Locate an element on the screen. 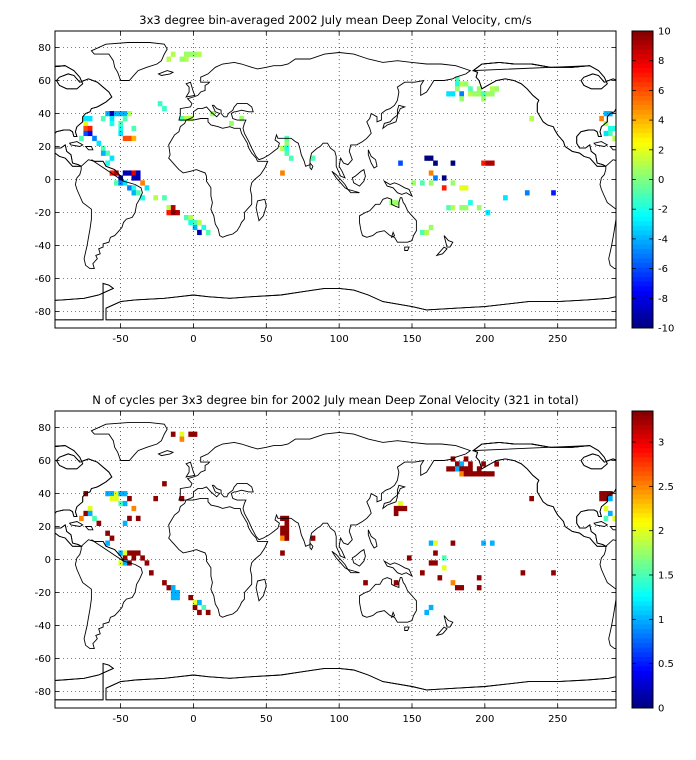 This screenshot has height=760, width=696. x-tick-label: 250 is located at coordinates (557, 719).